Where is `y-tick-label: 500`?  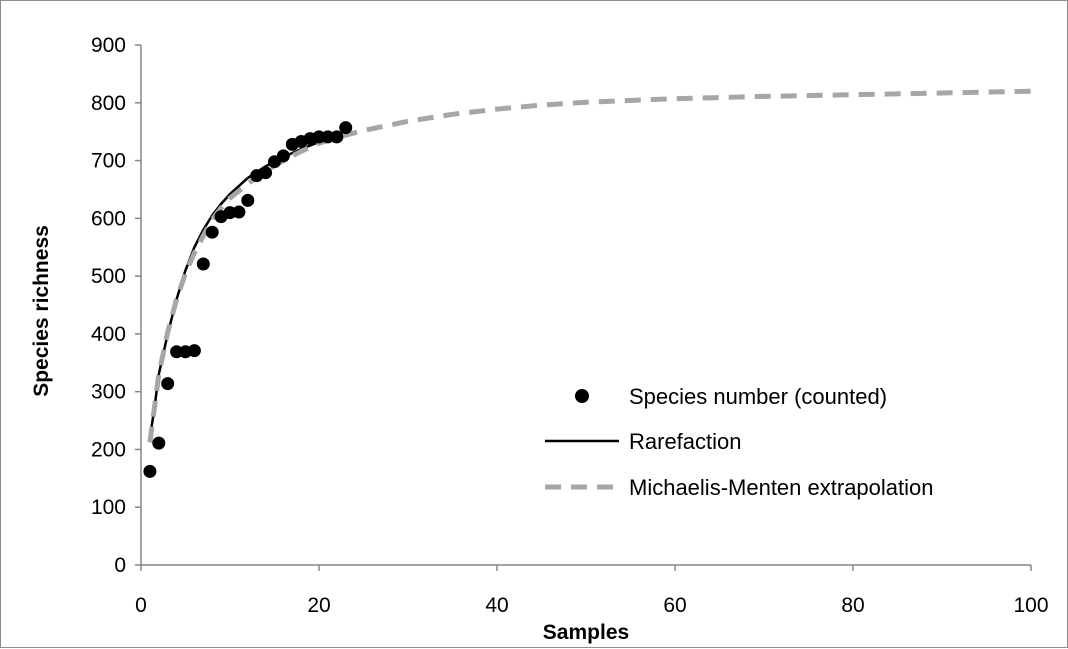
y-tick-label: 500 is located at coordinates (108, 276).